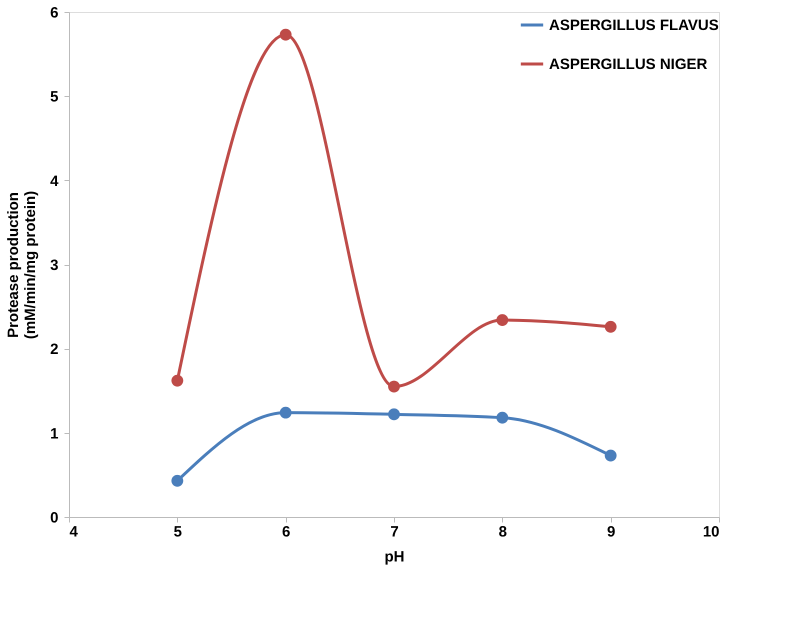 The image size is (793, 618). What do you see at coordinates (394, 532) in the screenshot?
I see `x-tick-label: 7` at bounding box center [394, 532].